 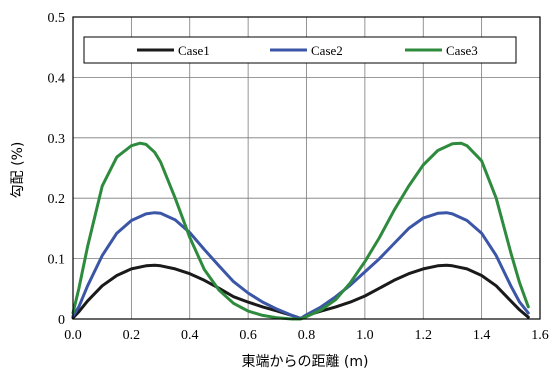 I want to click on legend: Case1 Case2 Case3, so click(x=300, y=50).